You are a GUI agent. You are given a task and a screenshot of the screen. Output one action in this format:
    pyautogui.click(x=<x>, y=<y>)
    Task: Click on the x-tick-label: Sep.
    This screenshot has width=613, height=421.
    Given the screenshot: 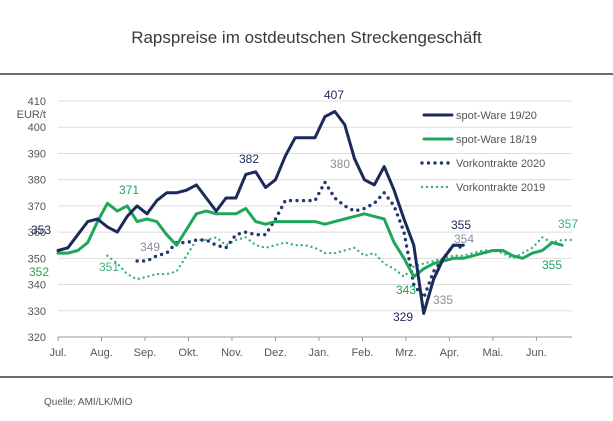 What is the action you would take?
    pyautogui.click(x=145, y=353)
    